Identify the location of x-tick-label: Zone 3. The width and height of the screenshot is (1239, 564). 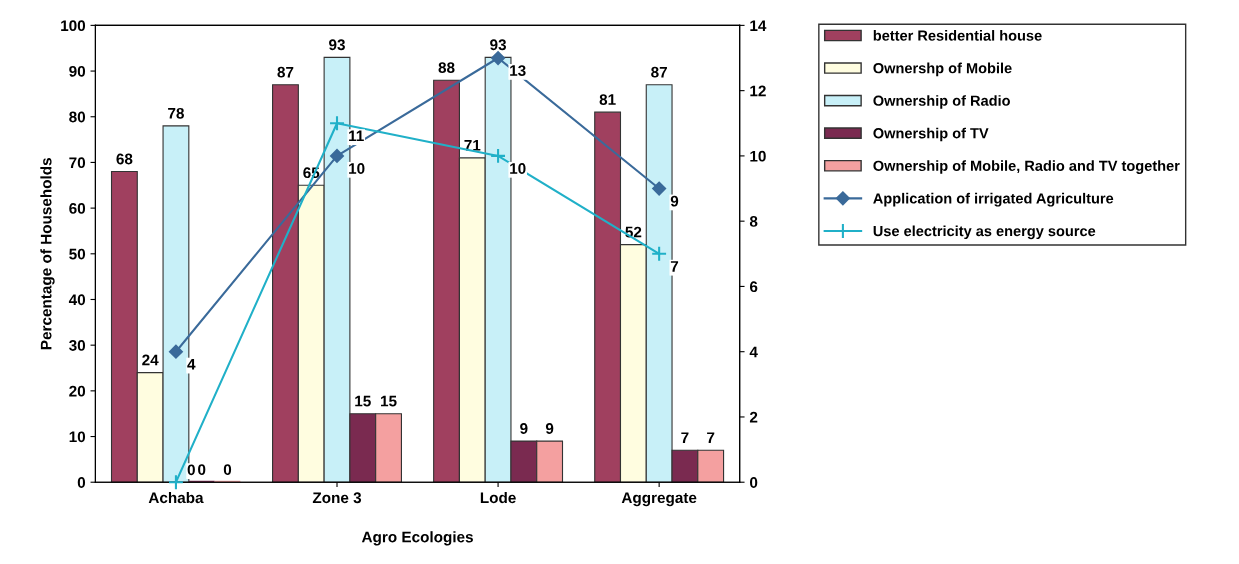
(337, 498).